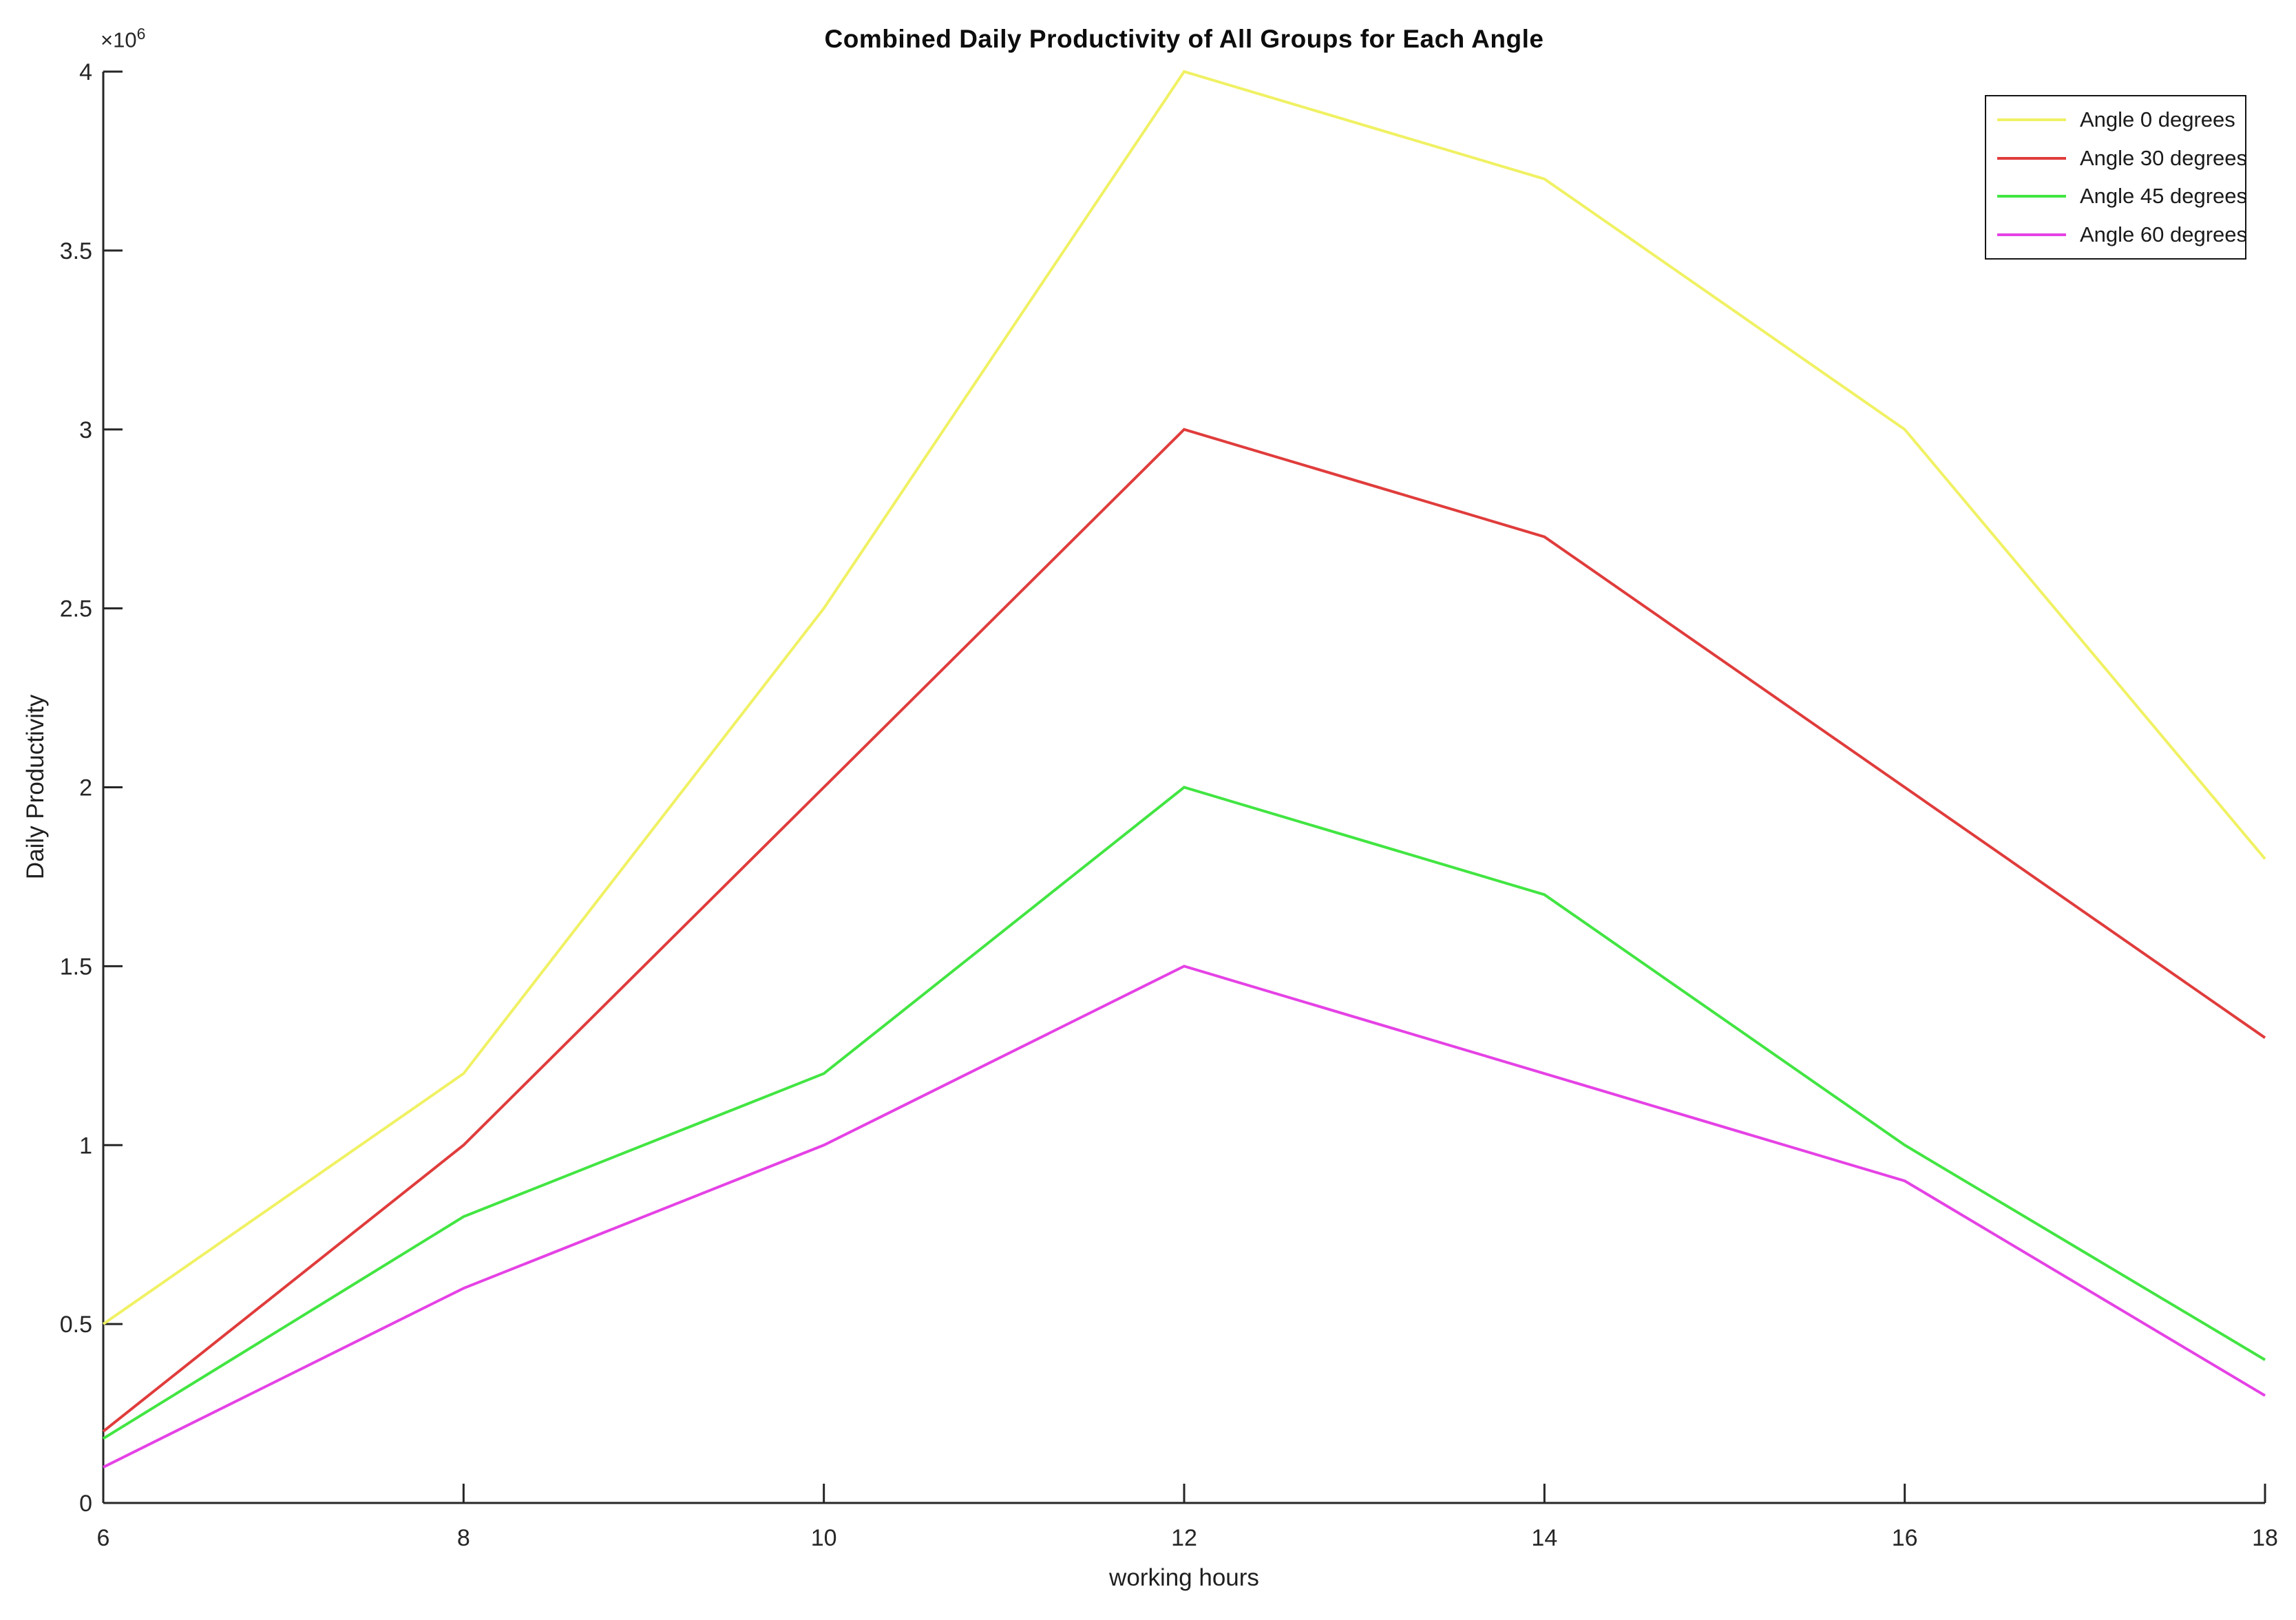  What do you see at coordinates (76, 251) in the screenshot?
I see `y-tick-label: 3.5` at bounding box center [76, 251].